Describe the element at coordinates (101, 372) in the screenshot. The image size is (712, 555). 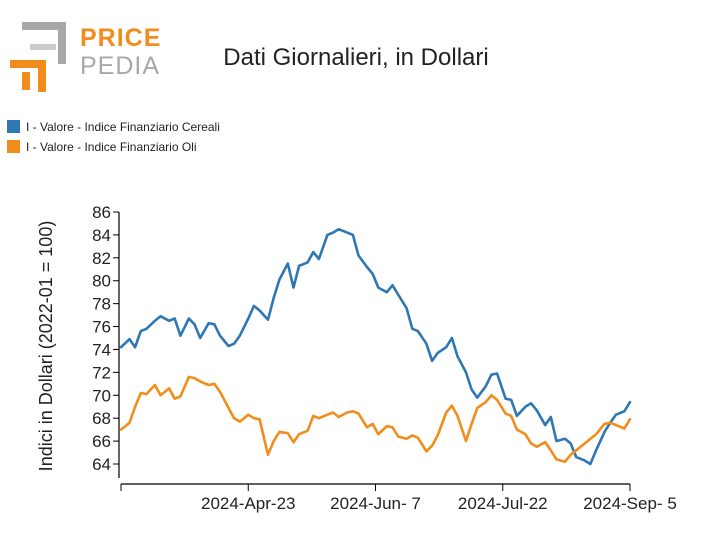
I see `y-tick-label: 72` at that location.